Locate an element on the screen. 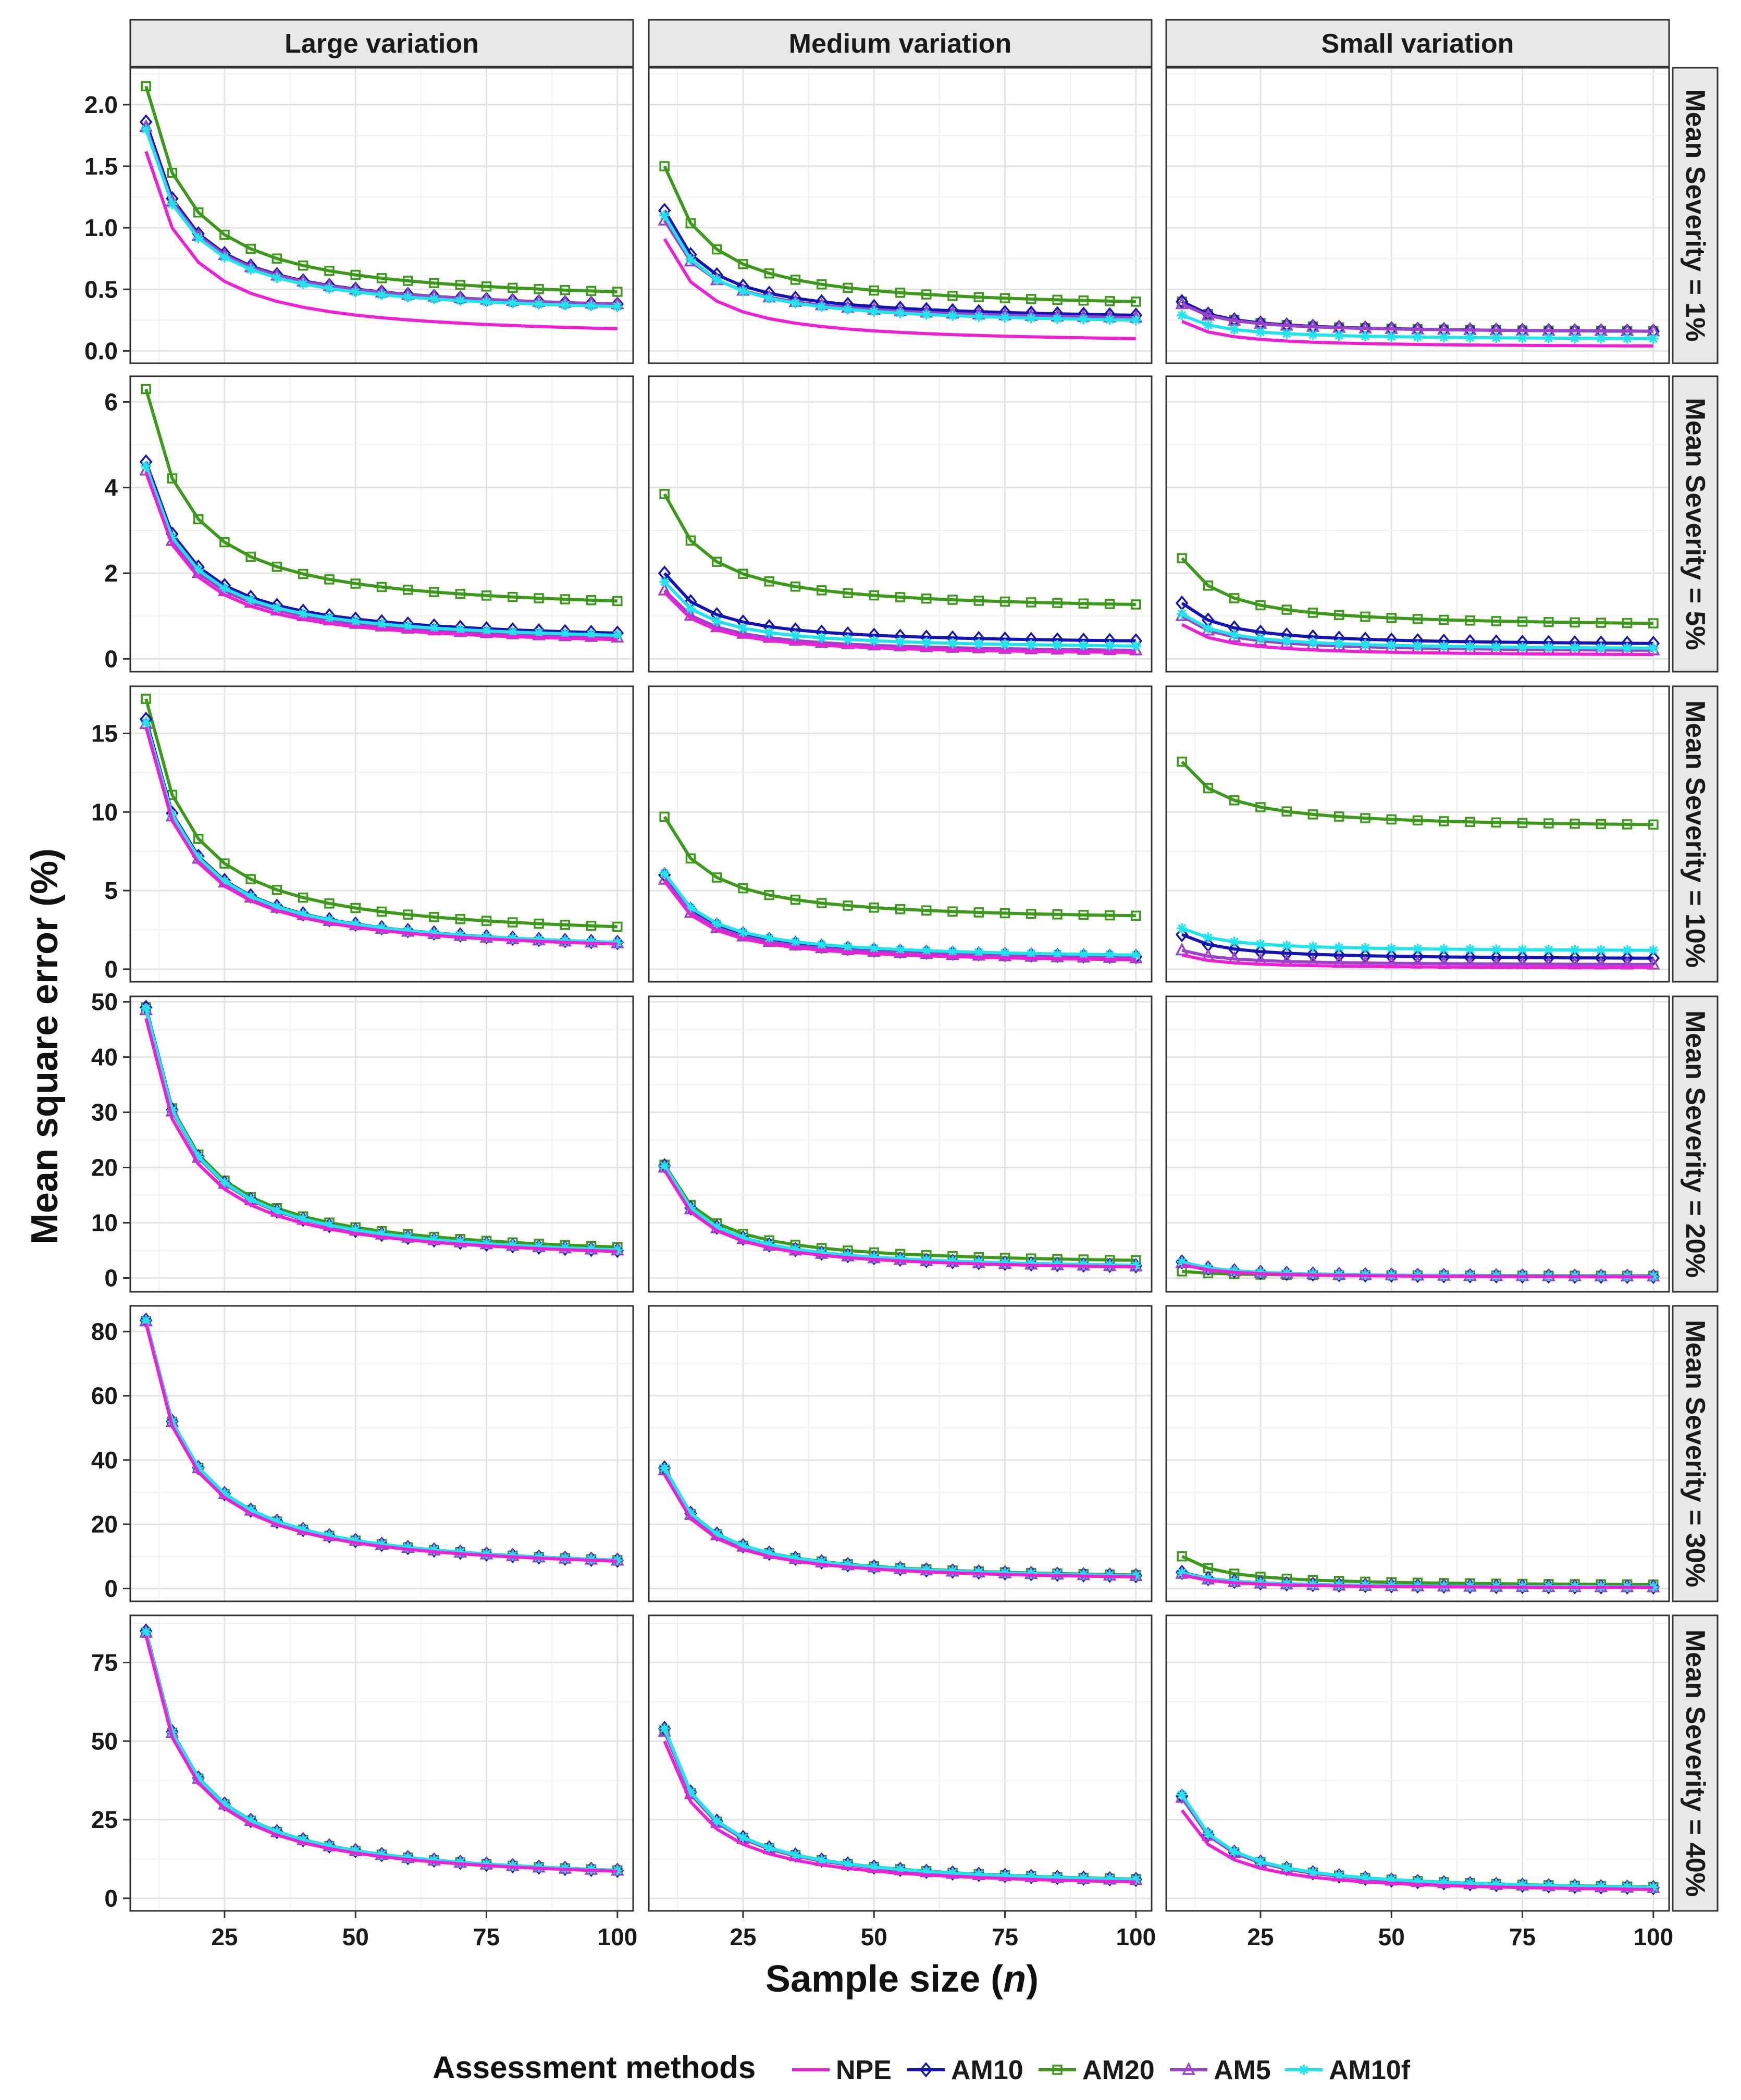  x-axis-title: Sample size (n) is located at coordinates (902, 1979).